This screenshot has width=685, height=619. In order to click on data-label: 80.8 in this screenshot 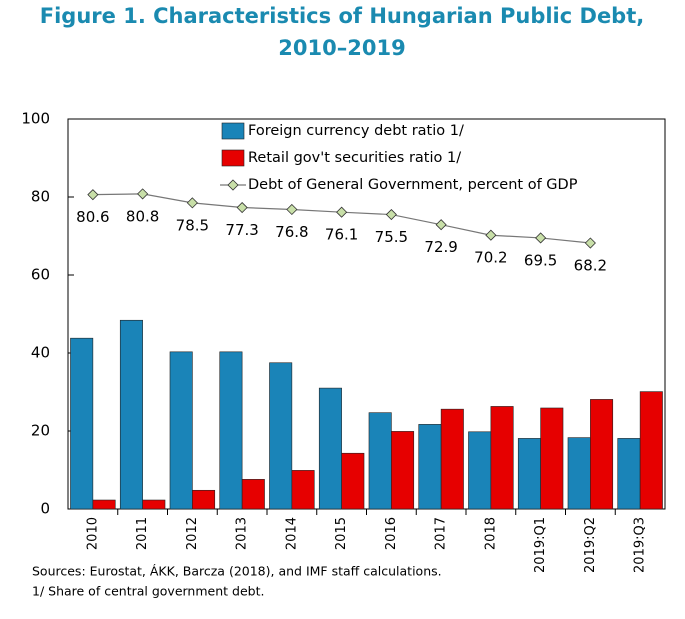, I will do `click(142, 216)`.